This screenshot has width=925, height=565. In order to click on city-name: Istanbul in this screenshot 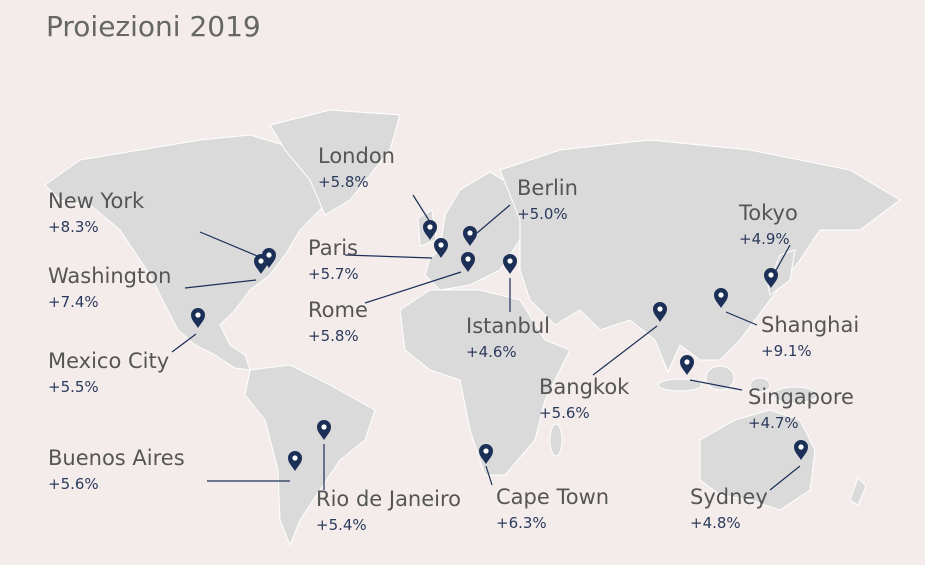, I will do `click(508, 326)`.